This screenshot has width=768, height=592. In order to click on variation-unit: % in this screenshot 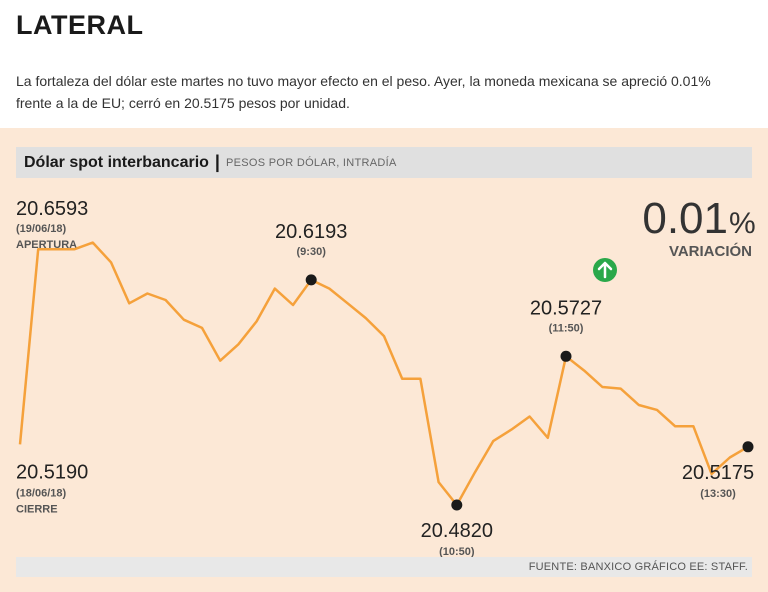, I will do `click(742, 223)`.